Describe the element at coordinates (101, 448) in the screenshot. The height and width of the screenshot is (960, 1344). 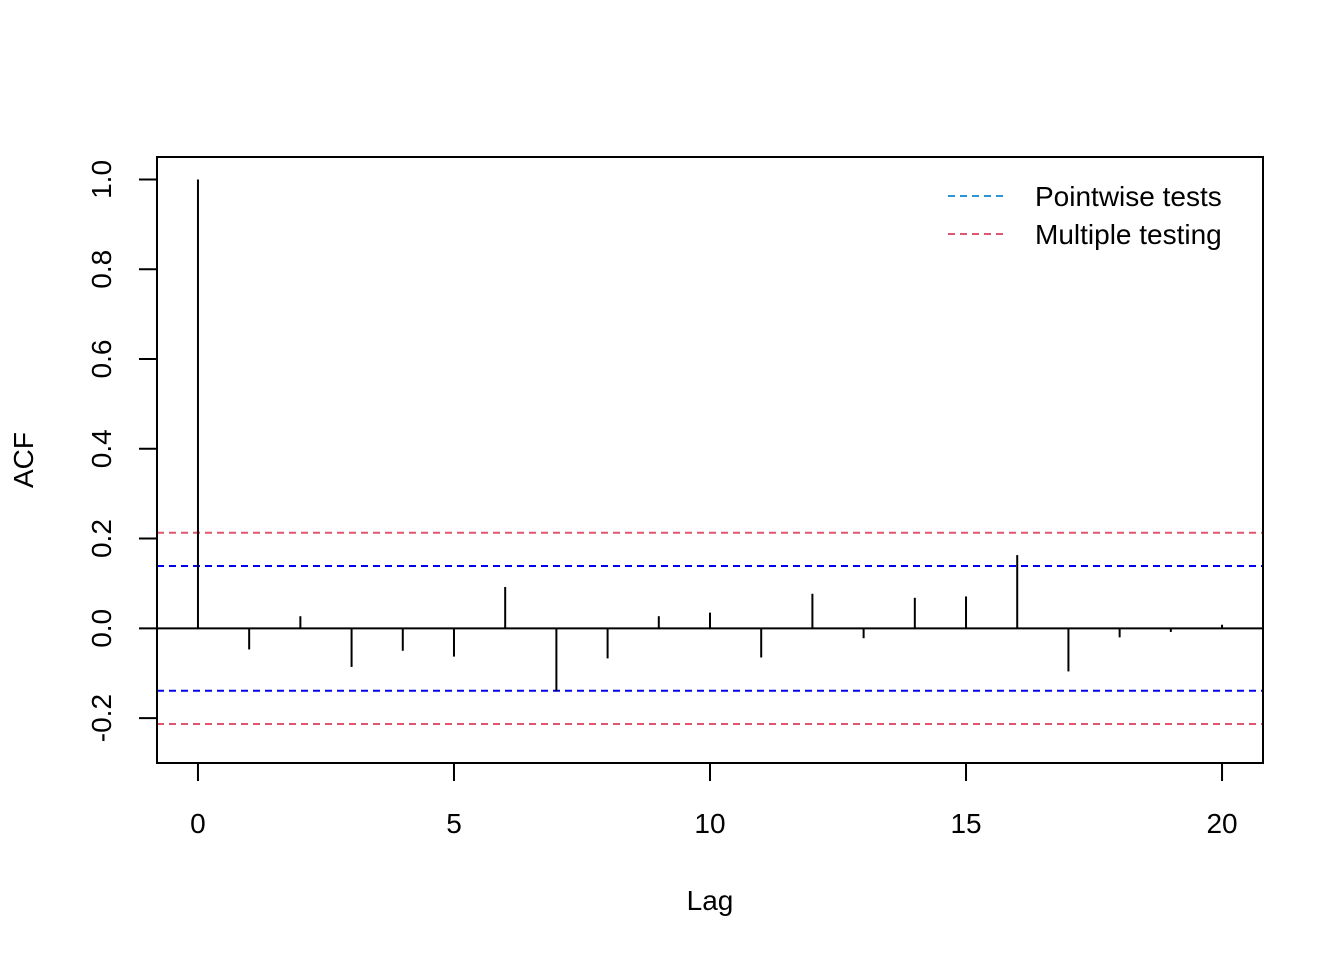
I see `y-tick-label-0.4: 0.4` at that location.